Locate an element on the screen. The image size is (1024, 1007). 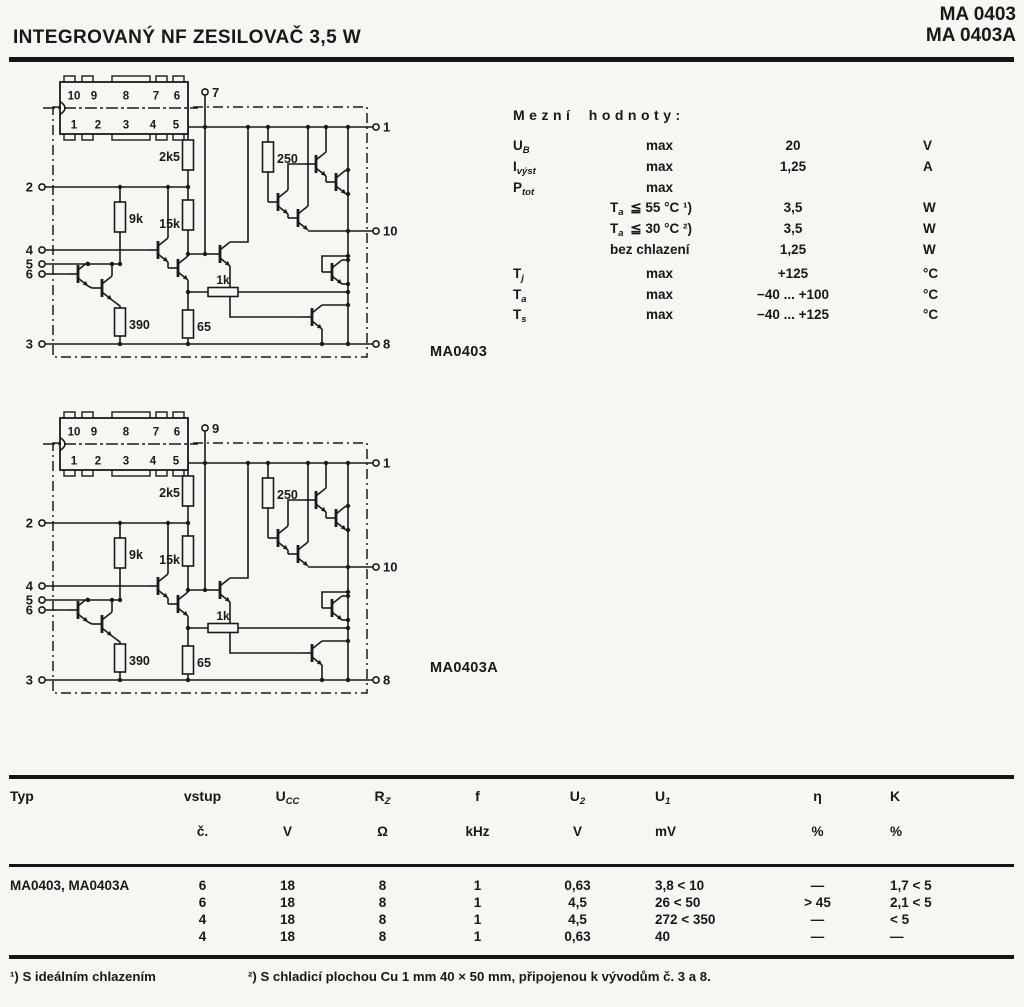
limit-row: Ta max −40 ... +100 °C is located at coordinates (752, 297).